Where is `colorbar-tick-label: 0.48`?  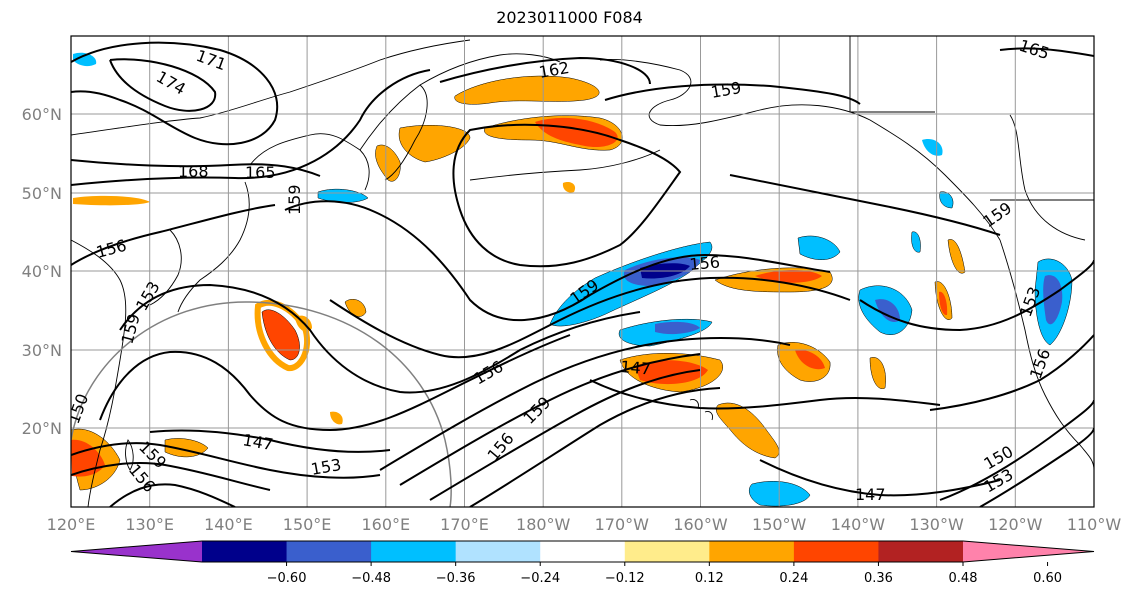 colorbar-tick-label: 0.48 is located at coordinates (963, 578).